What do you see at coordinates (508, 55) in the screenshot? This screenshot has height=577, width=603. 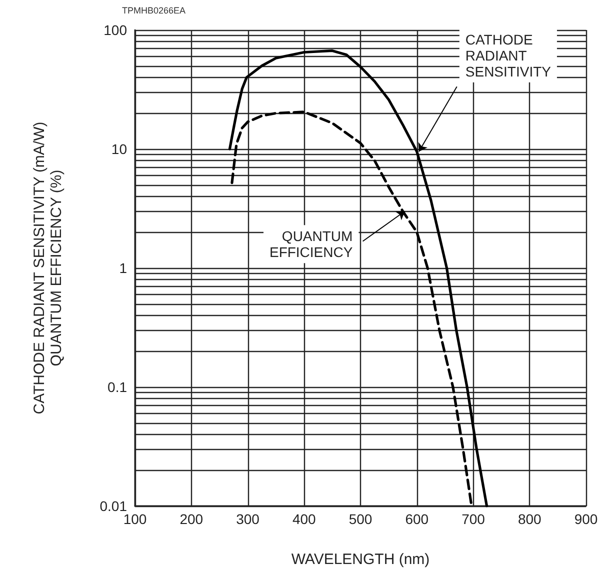 I see `annotation: CATHODE RADIANT SENSITIVITY` at bounding box center [508, 55].